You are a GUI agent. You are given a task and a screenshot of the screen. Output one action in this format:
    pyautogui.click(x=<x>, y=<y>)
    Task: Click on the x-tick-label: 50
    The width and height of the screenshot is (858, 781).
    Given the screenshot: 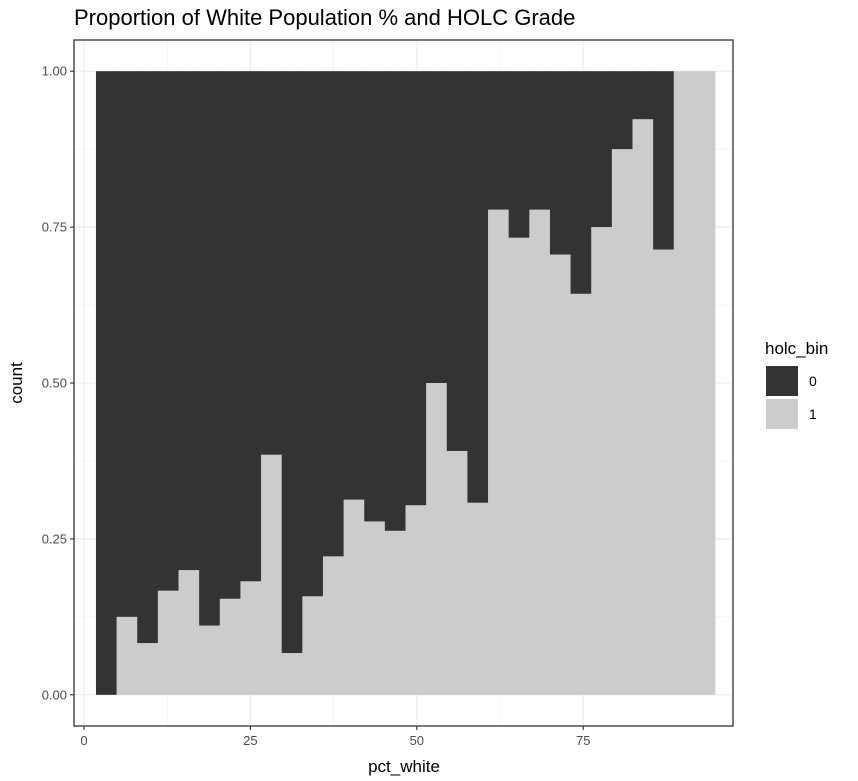 What is the action you would take?
    pyautogui.click(x=417, y=740)
    